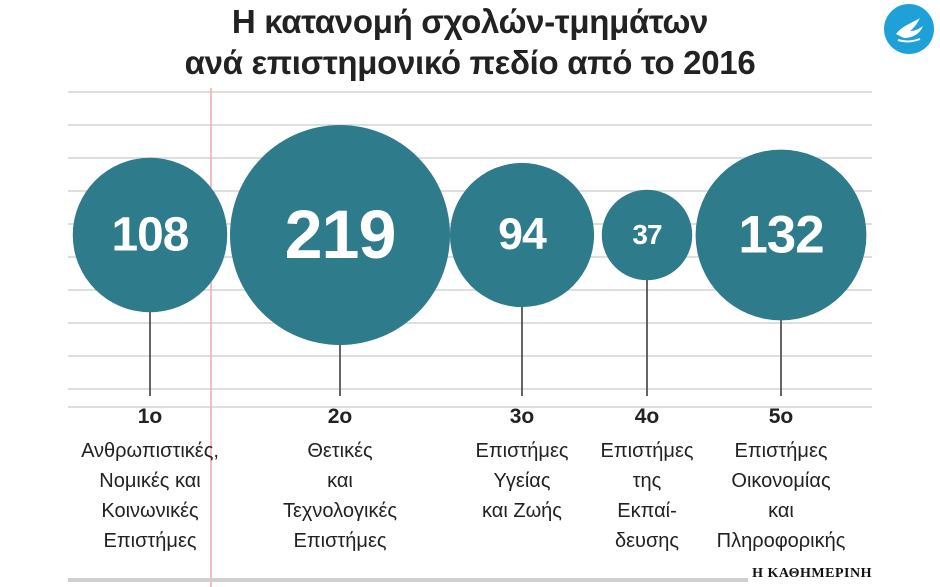 Image resolution: width=940 pixels, height=587 pixels. What do you see at coordinates (647, 496) in the screenshot?
I see `category-label: Επιστήμες της Εκπαί-δευσης` at bounding box center [647, 496].